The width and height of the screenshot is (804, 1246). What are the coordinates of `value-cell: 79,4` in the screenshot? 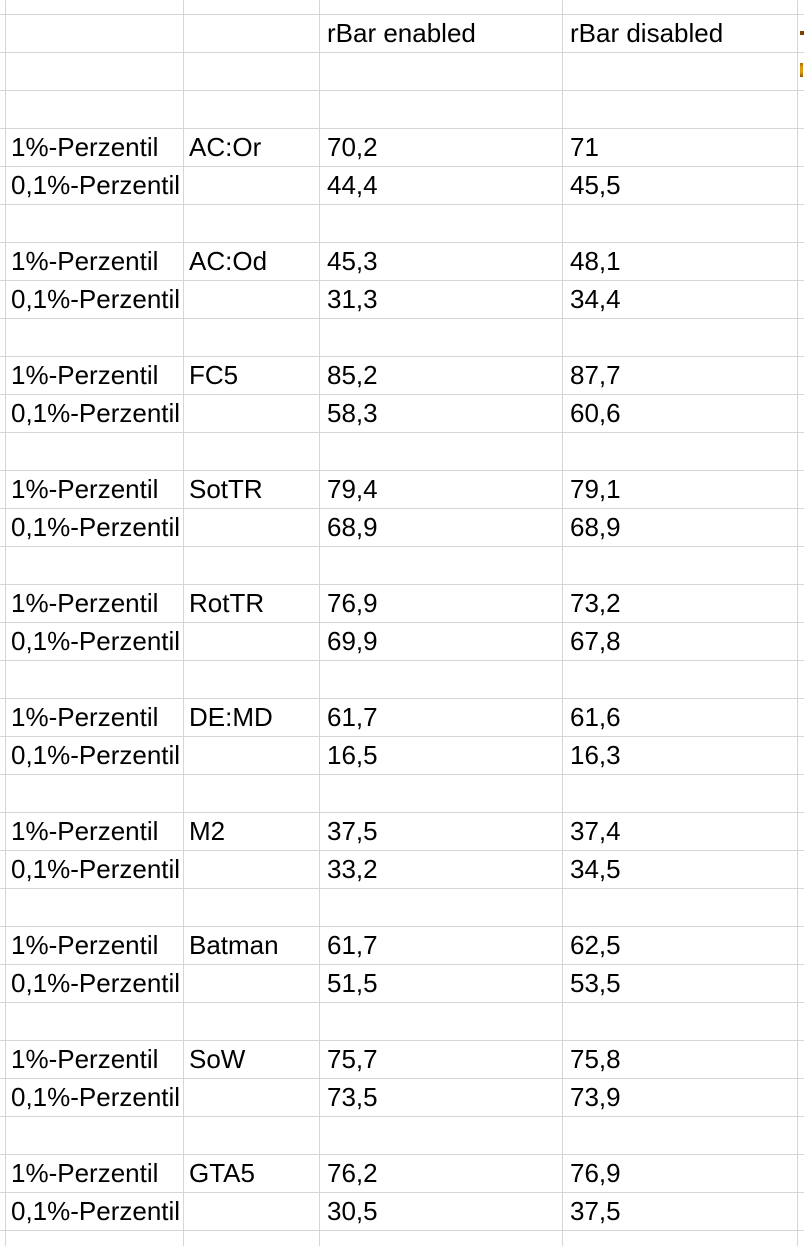 It's located at (441, 490).